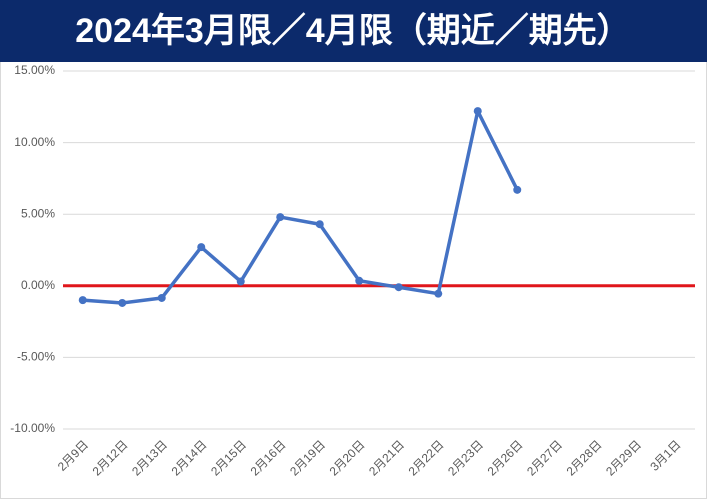  I want to click on y-tick-label: -5.00%, so click(36, 357).